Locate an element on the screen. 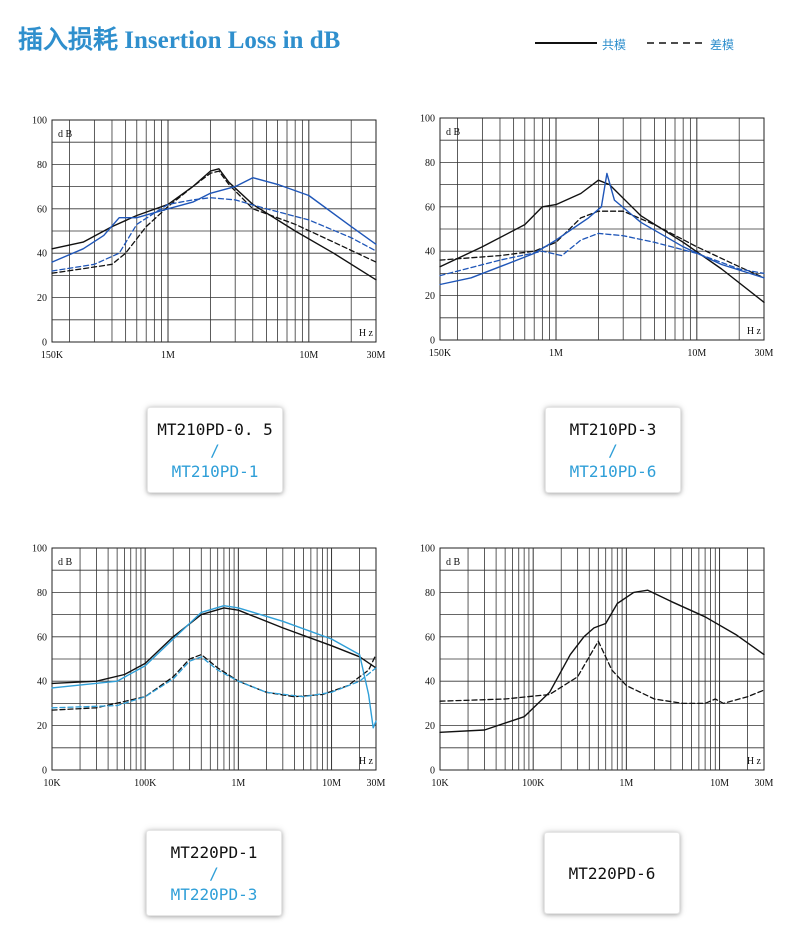 The width and height of the screenshot is (800, 945). model-name-secondary: MT210PD-6 is located at coordinates (613, 471).